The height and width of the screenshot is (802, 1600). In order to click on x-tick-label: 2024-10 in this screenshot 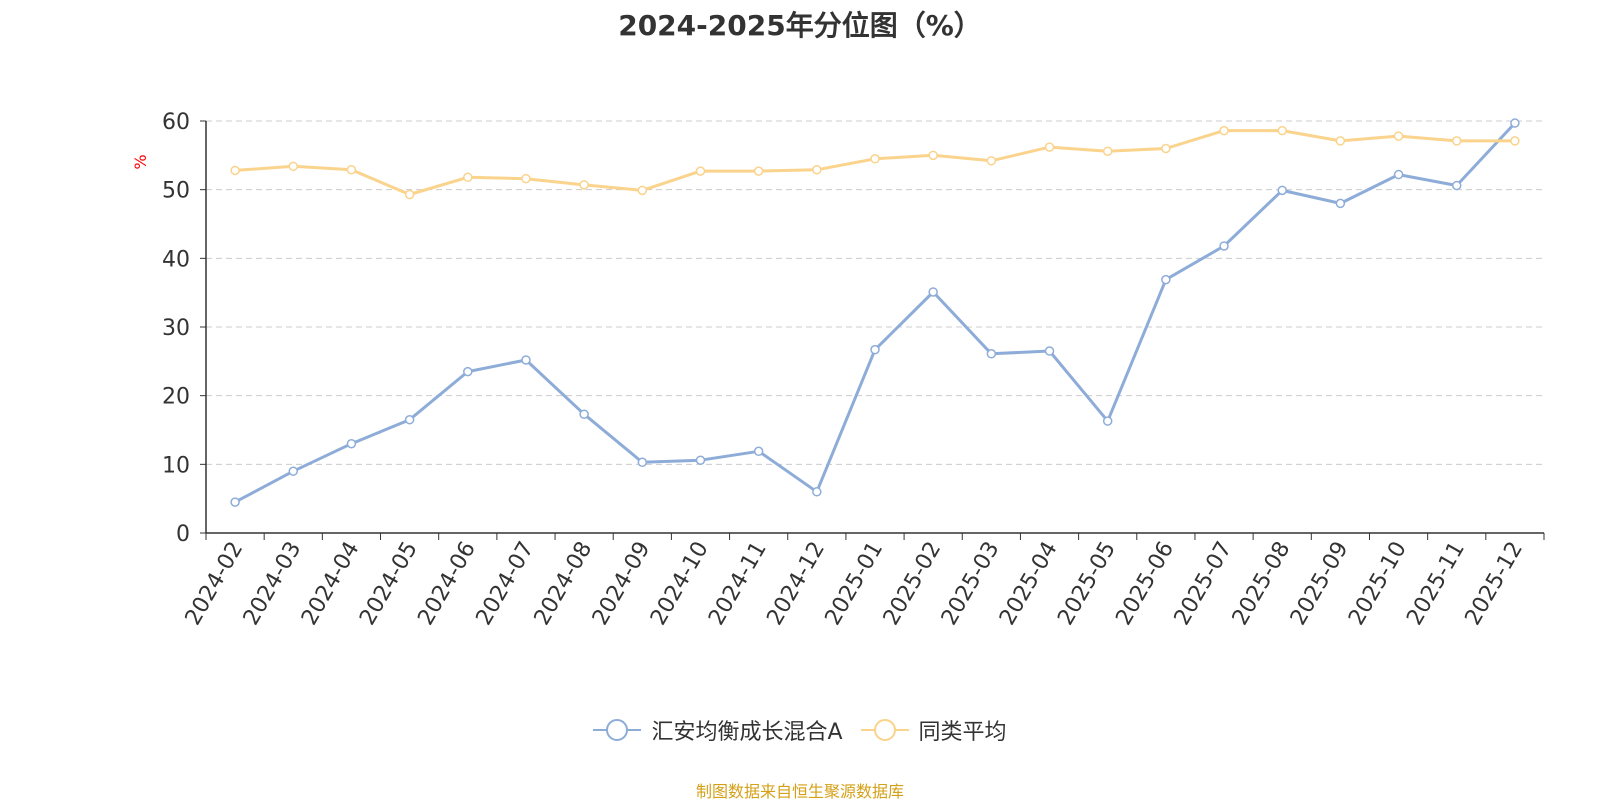, I will do `click(680, 584)`.